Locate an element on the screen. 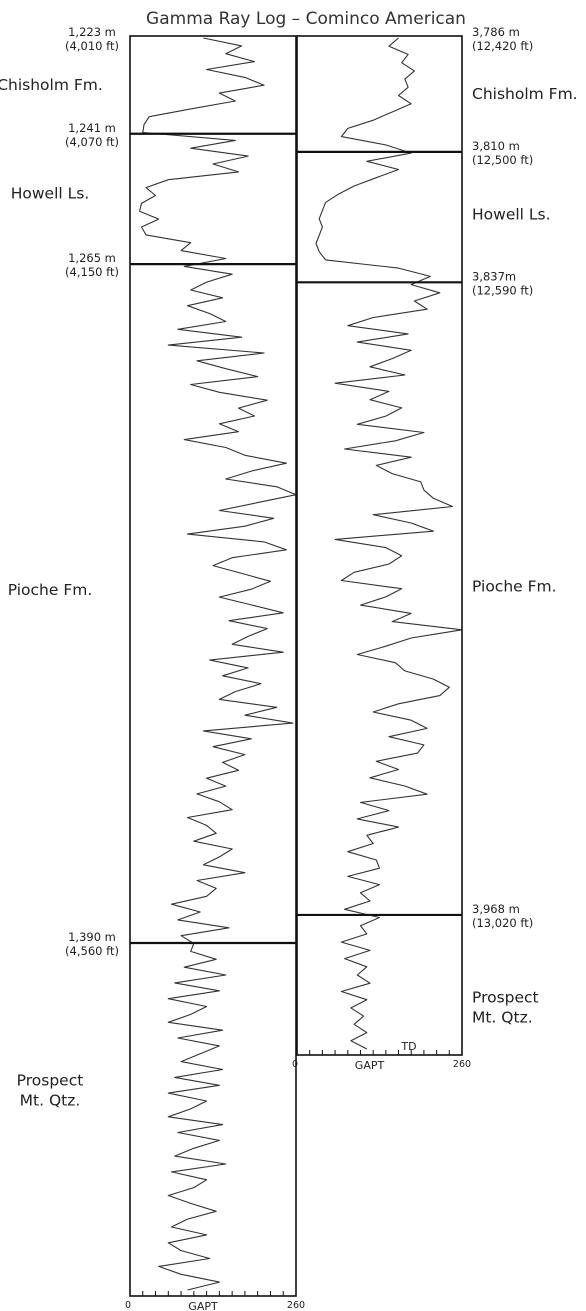 The image size is (586, 1311). depth-label: 1,265 m is located at coordinates (92, 258).